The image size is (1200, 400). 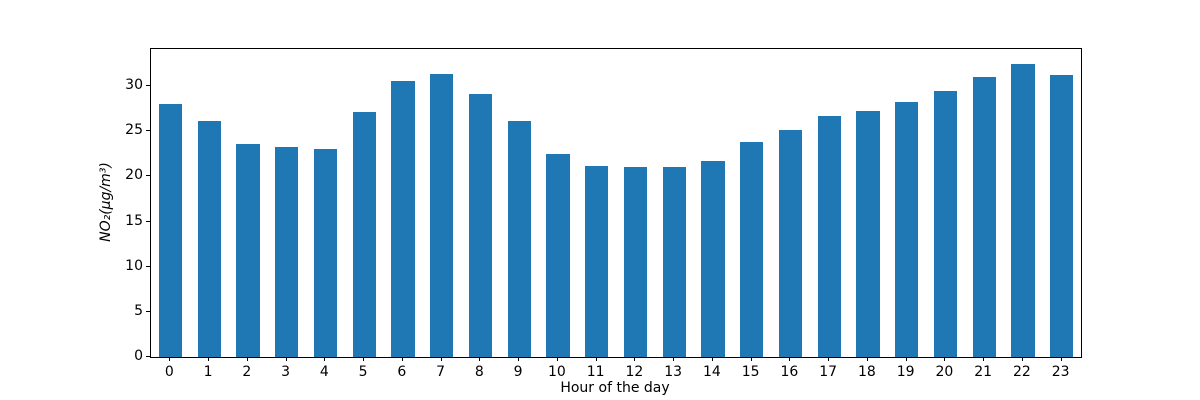 I want to click on y-axis-label: NO₂(µg/m³), so click(x=106, y=202).